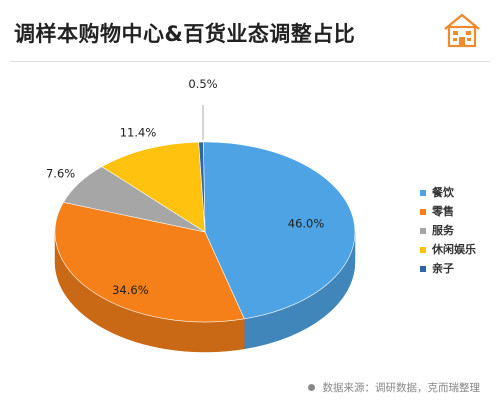 This screenshot has width=500, height=405. Describe the element at coordinates (306, 224) in the screenshot. I see `data-label-0: 46.0%` at that location.